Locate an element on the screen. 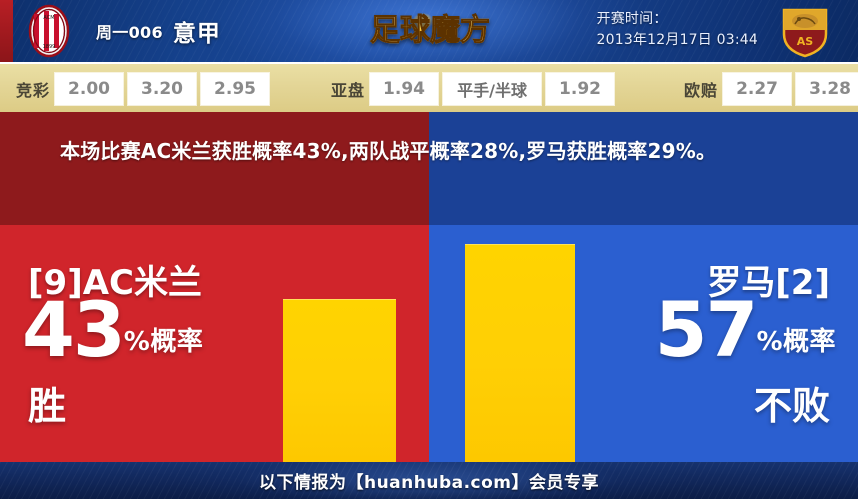 This screenshot has height=499, width=858. odds-label-european: 欧赔 is located at coordinates (701, 90).